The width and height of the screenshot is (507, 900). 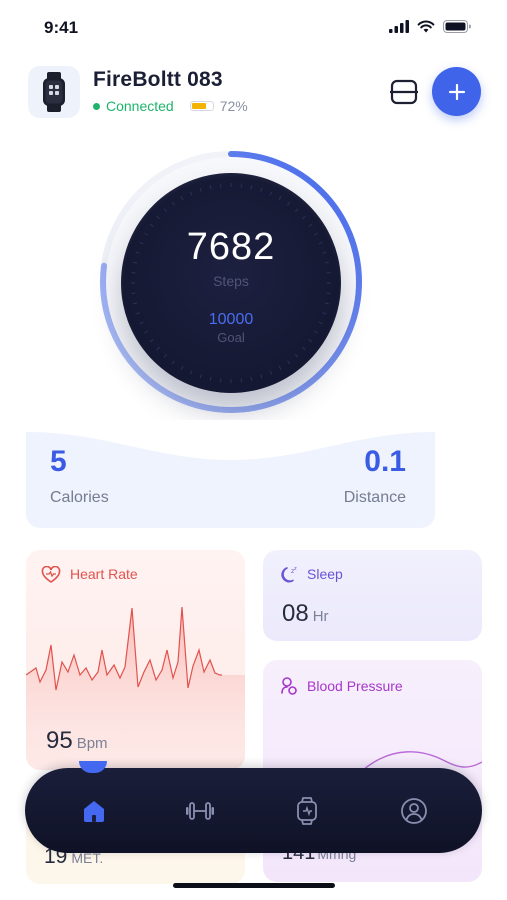 I want to click on heart-rate-card, so click(x=135, y=660).